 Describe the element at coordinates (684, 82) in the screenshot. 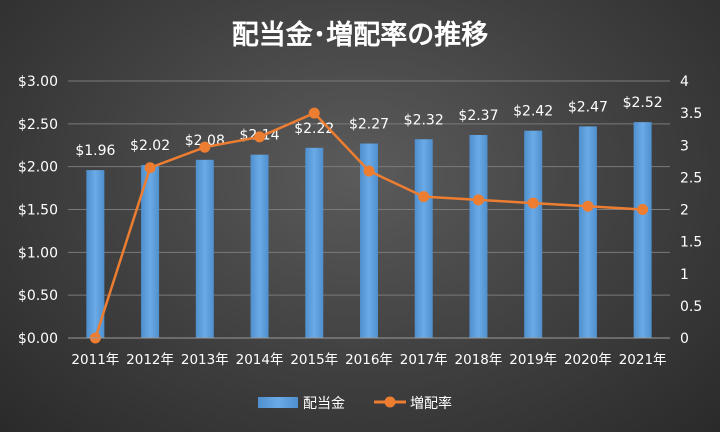

I see `y-right-tick-label: 4` at that location.